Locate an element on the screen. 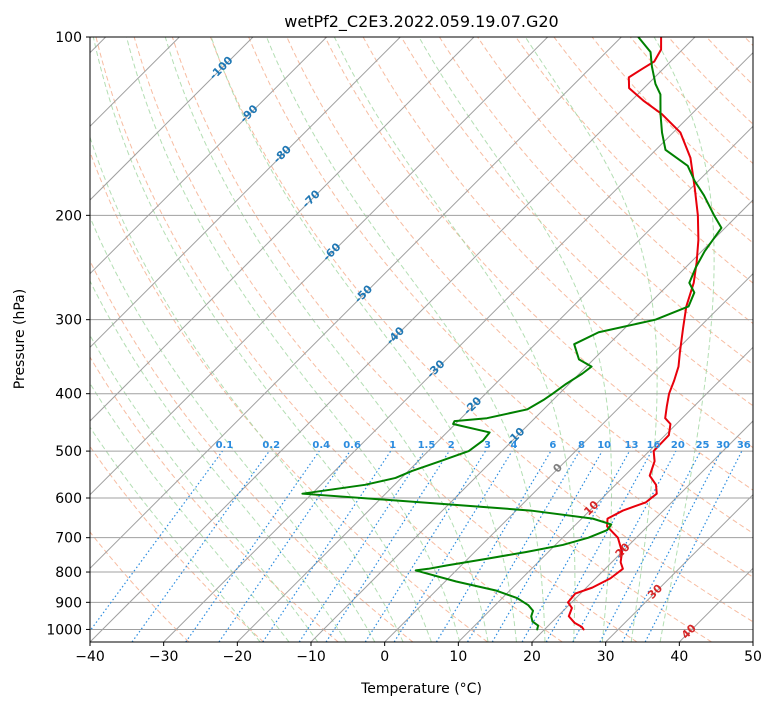  y-tick-label: 800 is located at coordinates (68, 573).